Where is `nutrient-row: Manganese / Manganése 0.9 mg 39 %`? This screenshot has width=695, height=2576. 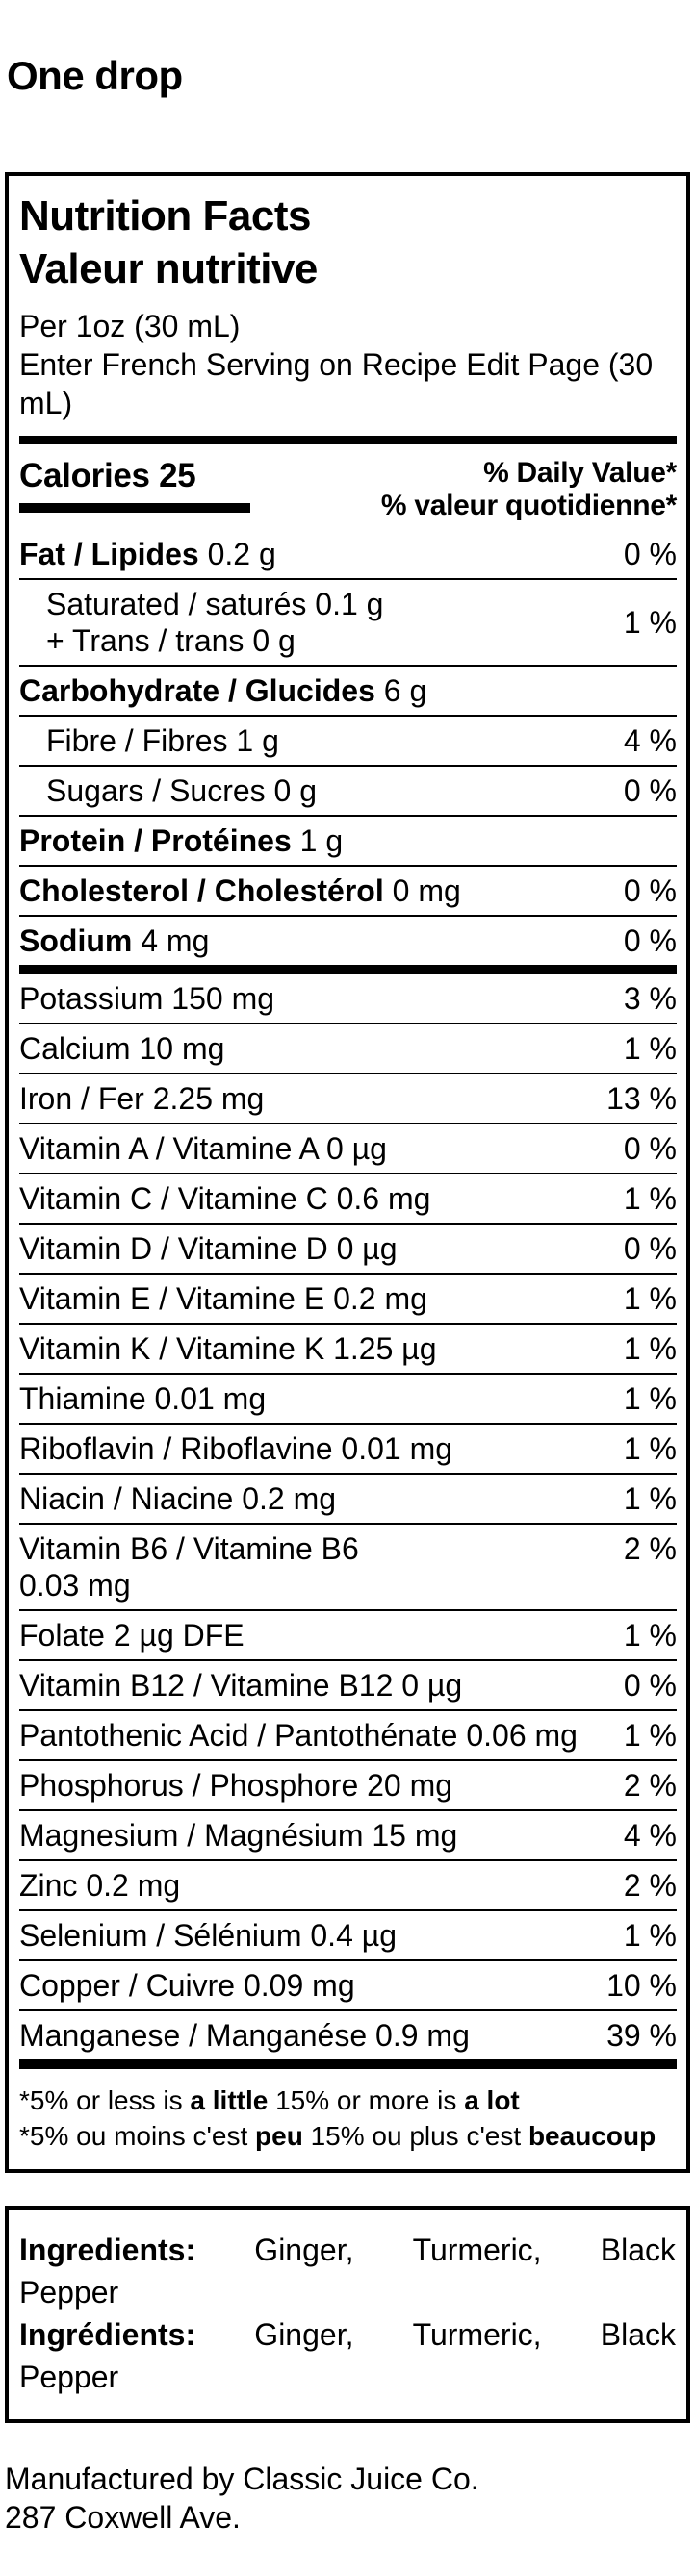
nutrient-row: Manganese / Manganése 0.9 mg 39 % is located at coordinates (348, 2035).